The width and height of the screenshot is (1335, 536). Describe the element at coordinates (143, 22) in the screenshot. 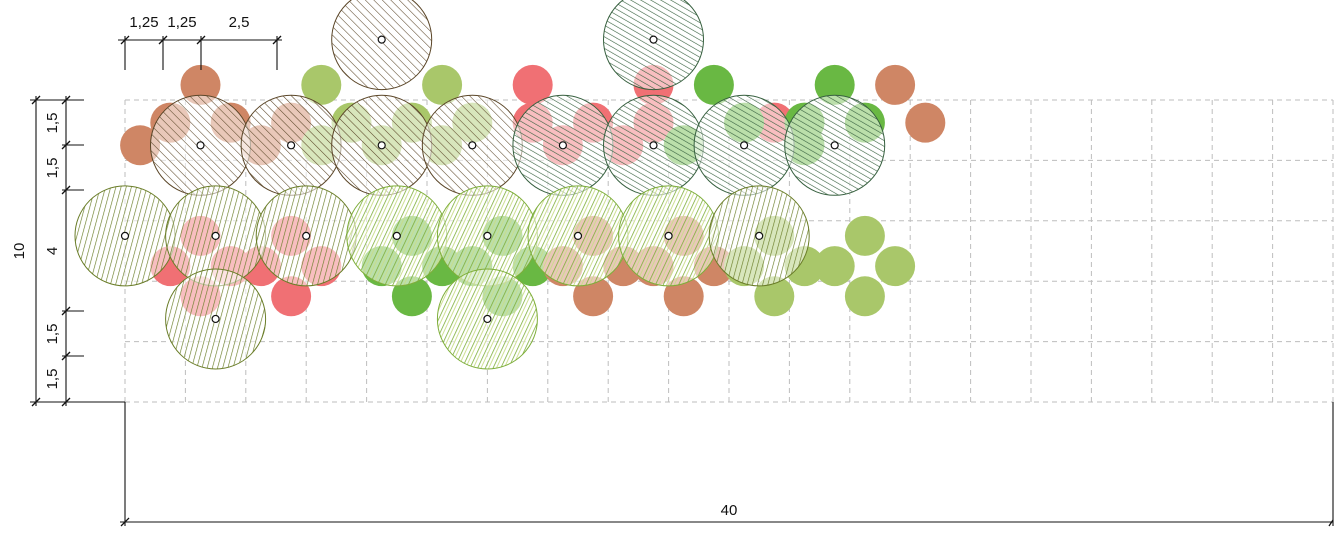

I see `dim-top-1: 1,25` at that location.